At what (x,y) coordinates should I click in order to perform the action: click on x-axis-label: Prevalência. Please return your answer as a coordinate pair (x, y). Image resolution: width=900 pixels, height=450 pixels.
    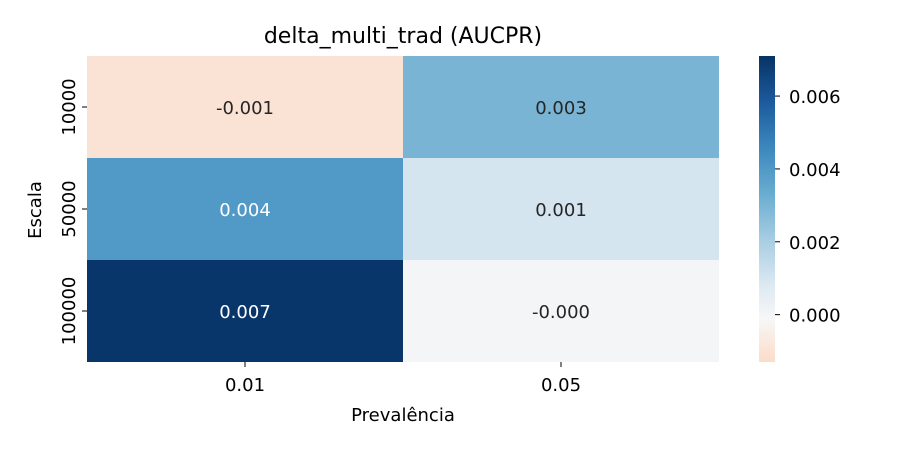
    Looking at the image, I should click on (403, 415).